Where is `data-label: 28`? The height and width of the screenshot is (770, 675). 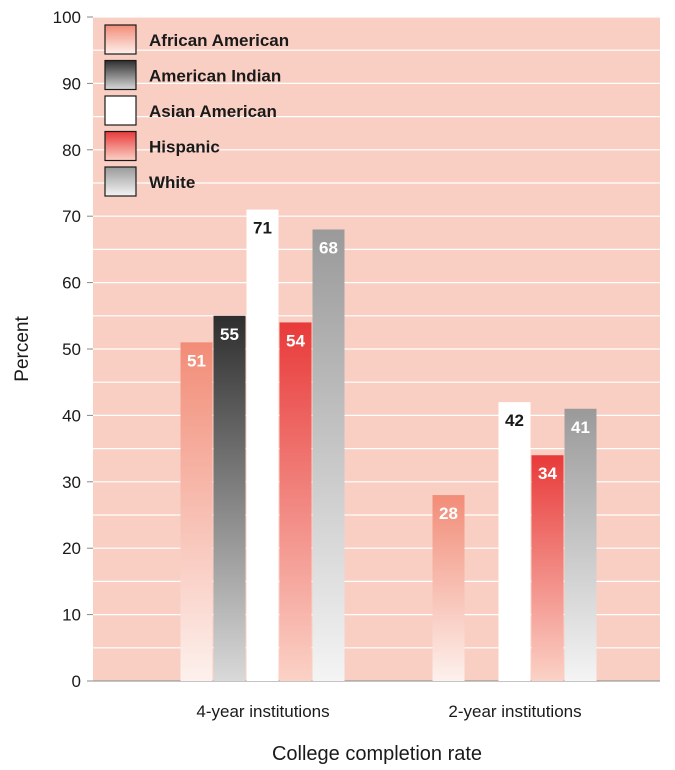
data-label: 28 is located at coordinates (448, 513).